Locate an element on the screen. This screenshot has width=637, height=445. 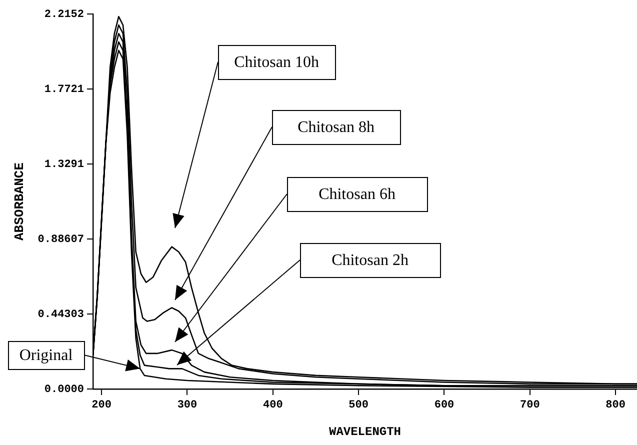
x-tick-label: 500 is located at coordinates (358, 405).